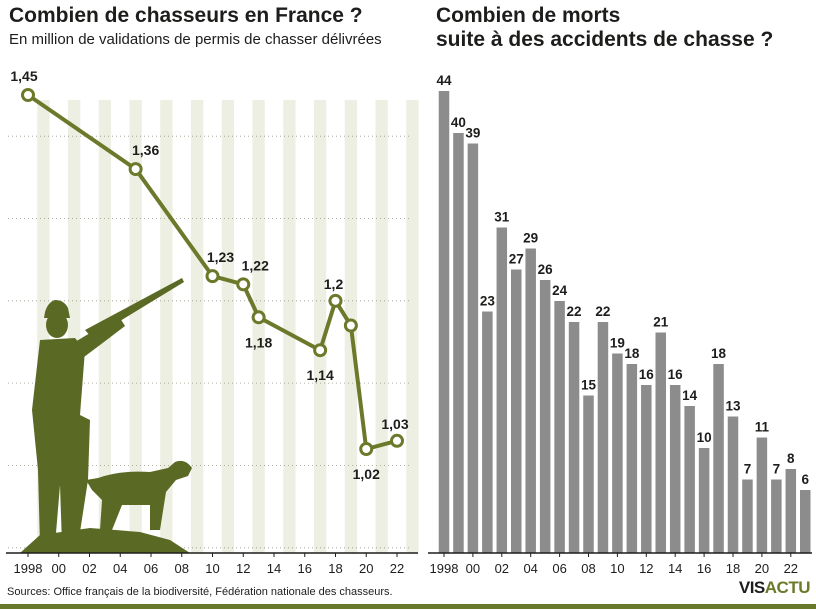 The width and height of the screenshot is (816, 609). I want to click on bar-value-label: 6, so click(805, 479).